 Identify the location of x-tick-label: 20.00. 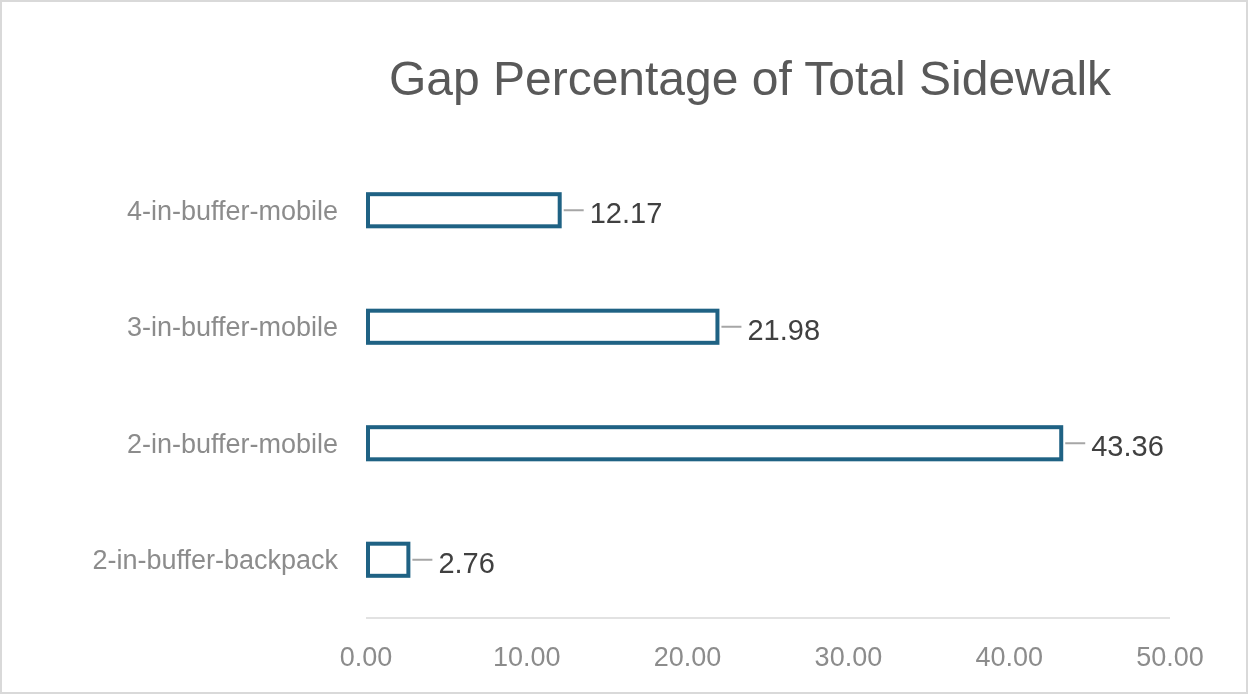
(687, 657).